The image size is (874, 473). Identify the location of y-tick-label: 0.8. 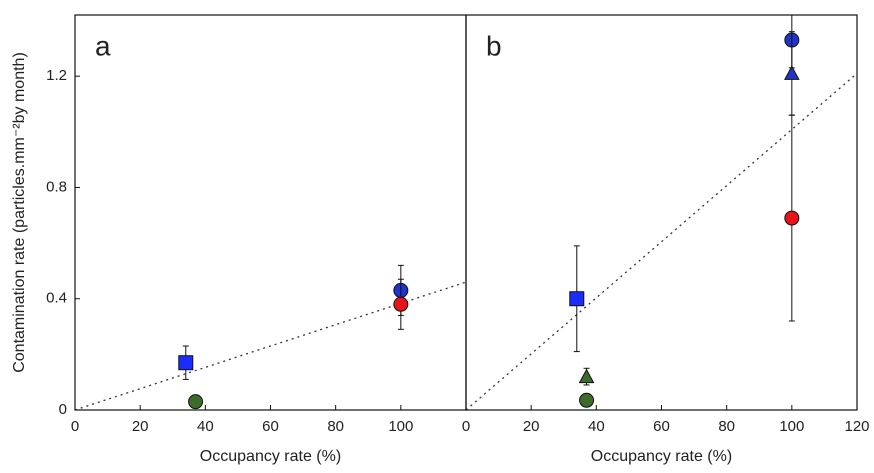
(56, 186).